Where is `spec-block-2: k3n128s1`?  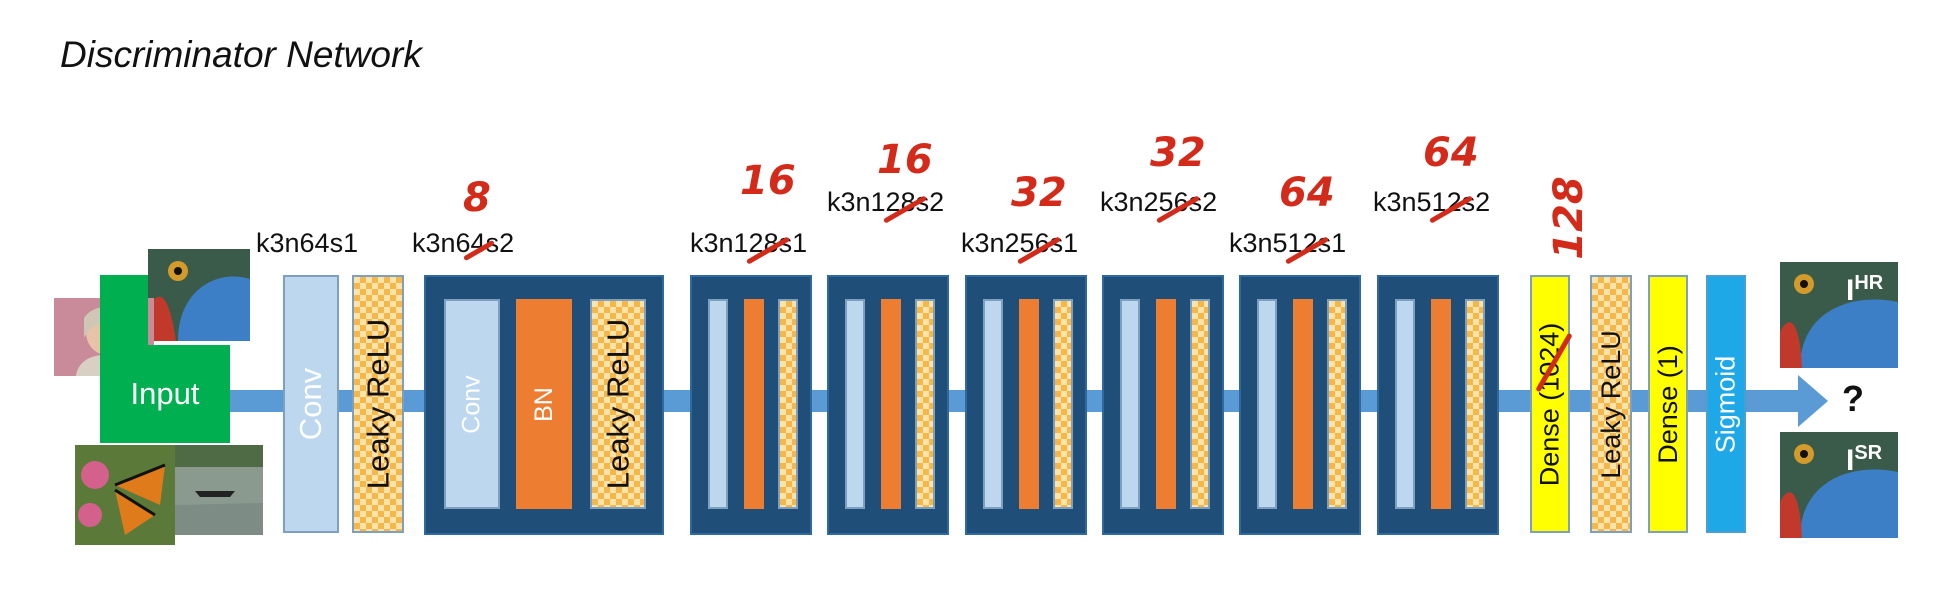 spec-block-2: k3n128s1 is located at coordinates (749, 243).